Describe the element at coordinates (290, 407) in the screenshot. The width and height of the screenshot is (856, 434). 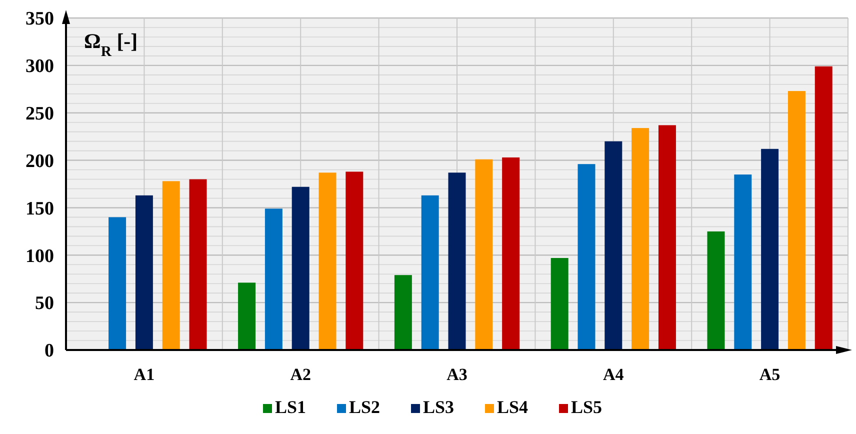
I see `legend-label: LS1` at that location.